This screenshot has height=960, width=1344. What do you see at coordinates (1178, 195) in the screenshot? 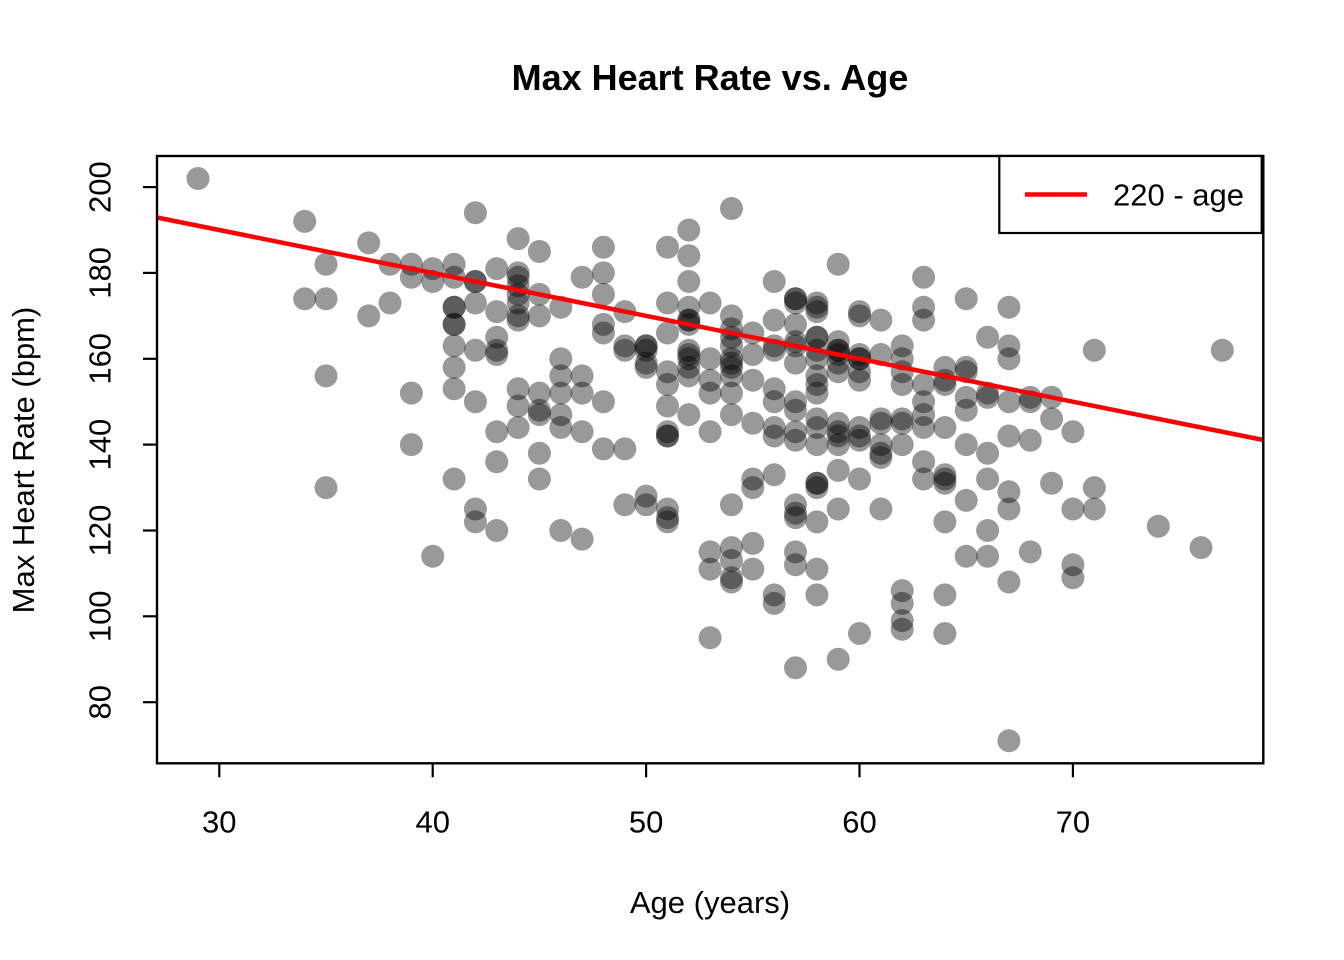
I see `legend-label: 220 - age` at bounding box center [1178, 195].